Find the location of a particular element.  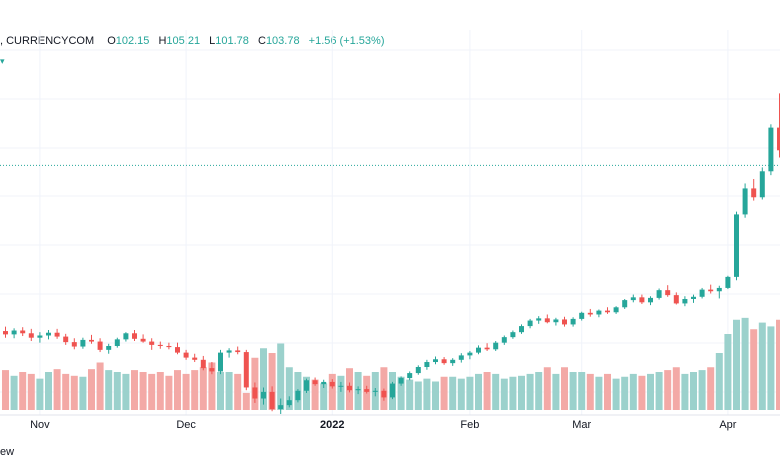

legend-symbol: , CURRENCYCOM is located at coordinates (47, 41).